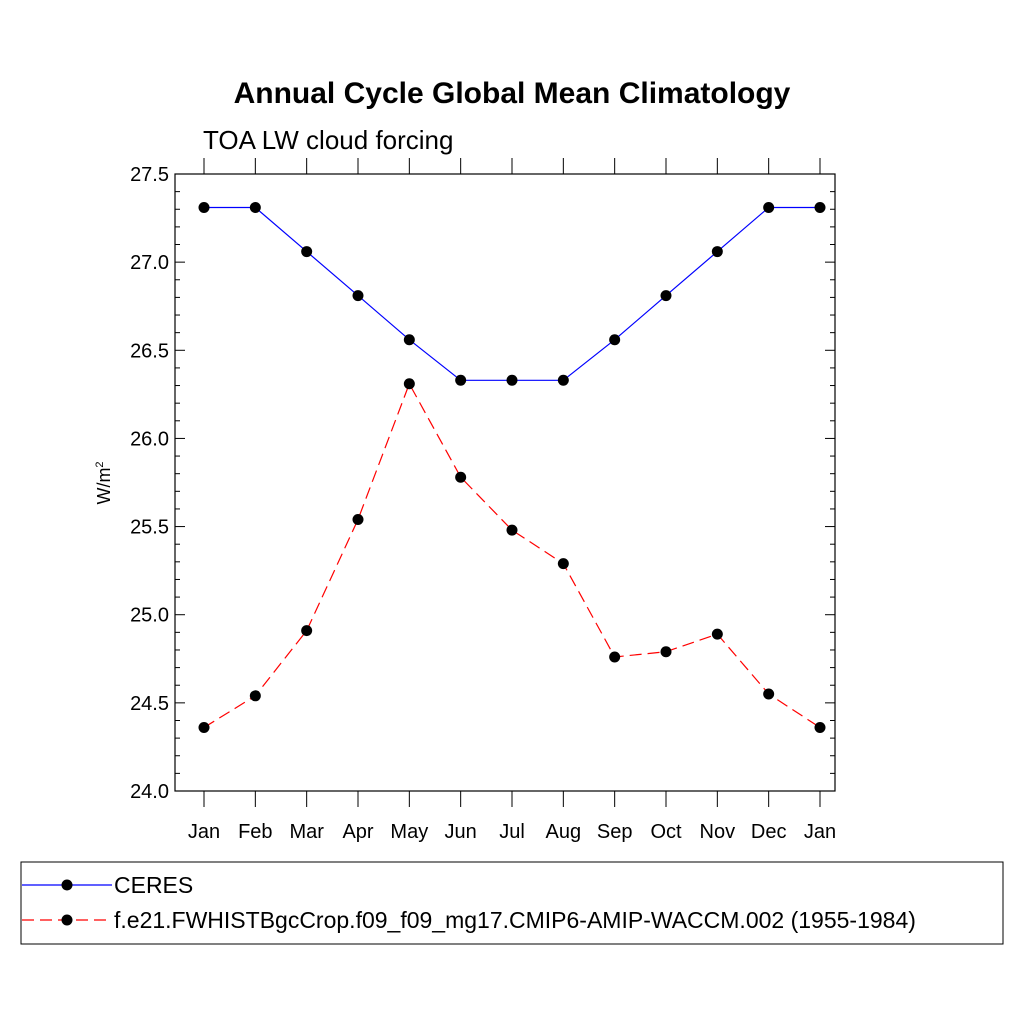 Image resolution: width=1024 pixels, height=1024 pixels. What do you see at coordinates (357, 832) in the screenshot?
I see `x-tick-label: Apr` at bounding box center [357, 832].